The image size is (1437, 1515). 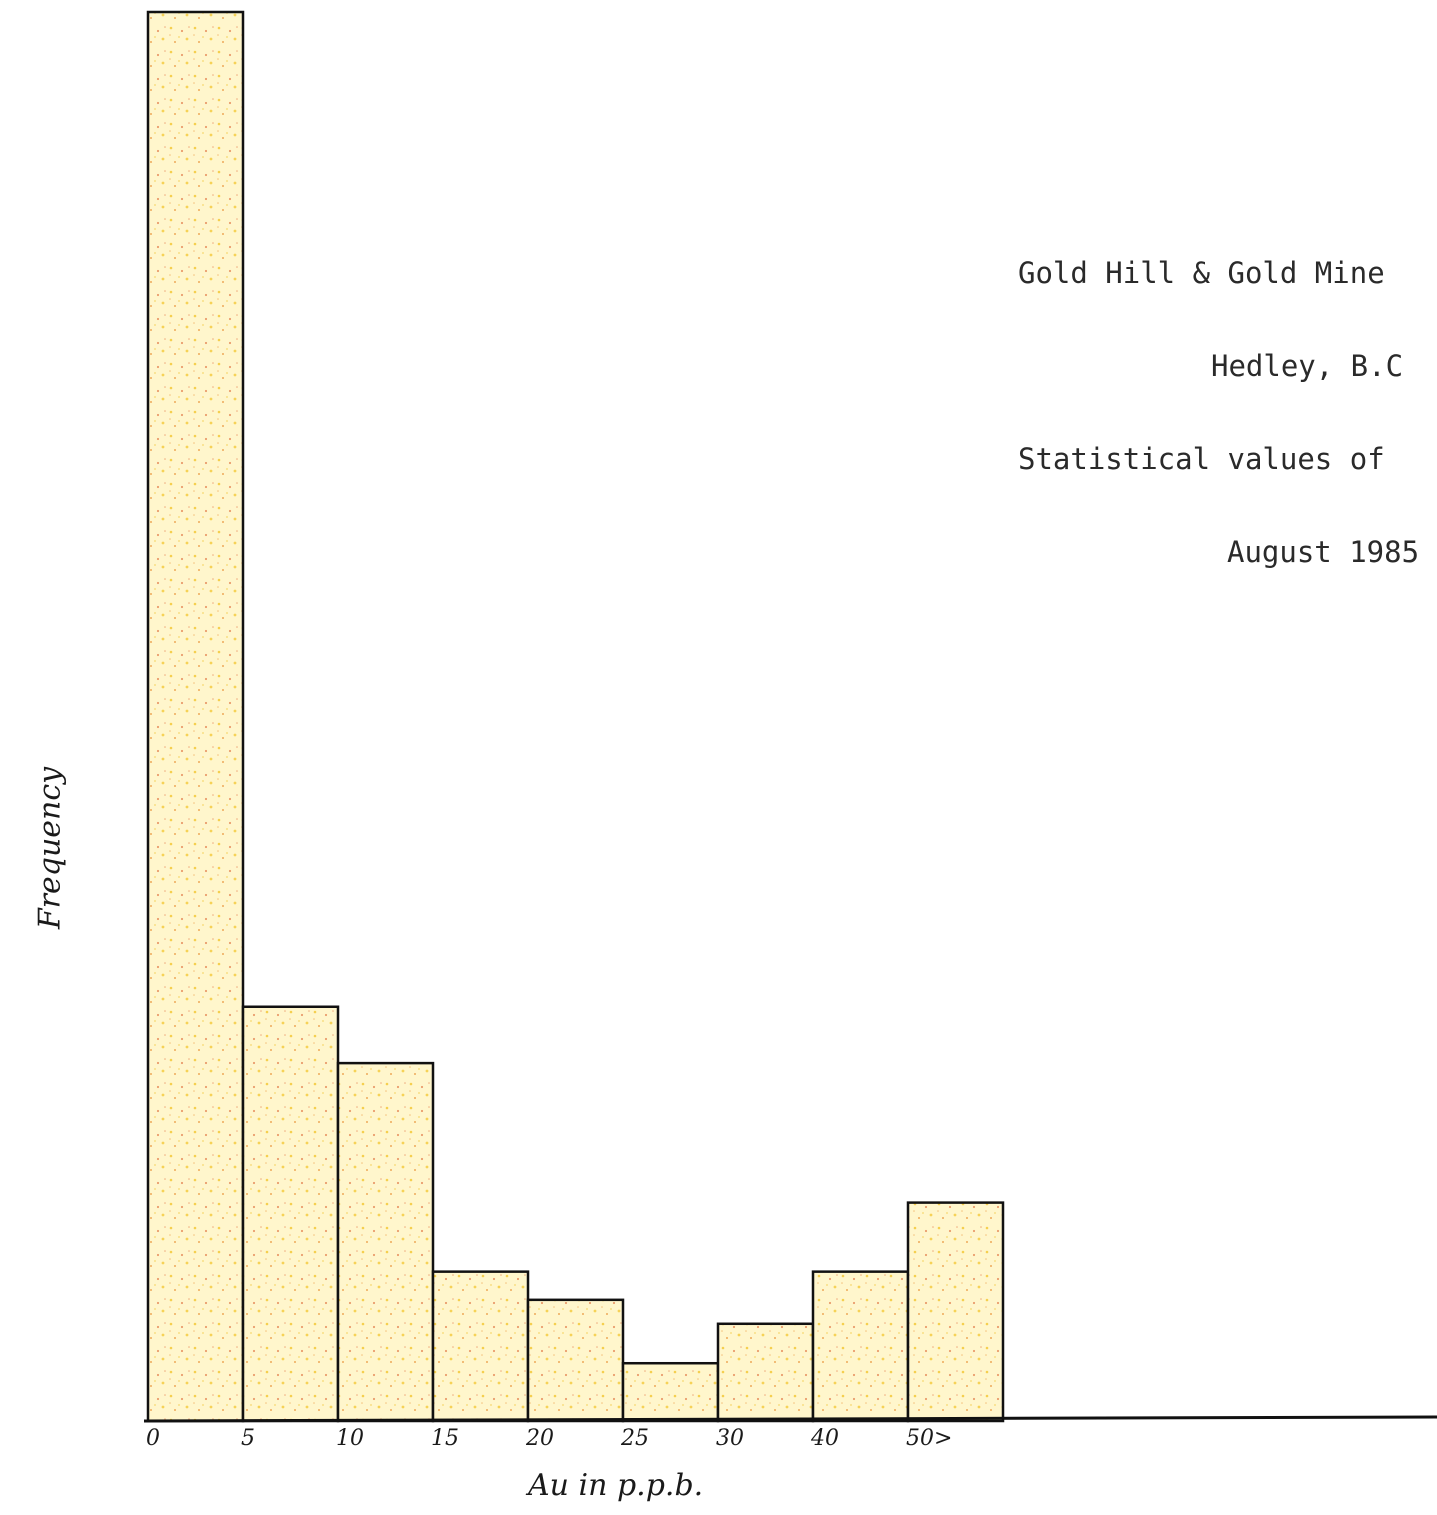 What do you see at coordinates (153, 1438) in the screenshot?
I see `x-tick-label-1: 0` at bounding box center [153, 1438].